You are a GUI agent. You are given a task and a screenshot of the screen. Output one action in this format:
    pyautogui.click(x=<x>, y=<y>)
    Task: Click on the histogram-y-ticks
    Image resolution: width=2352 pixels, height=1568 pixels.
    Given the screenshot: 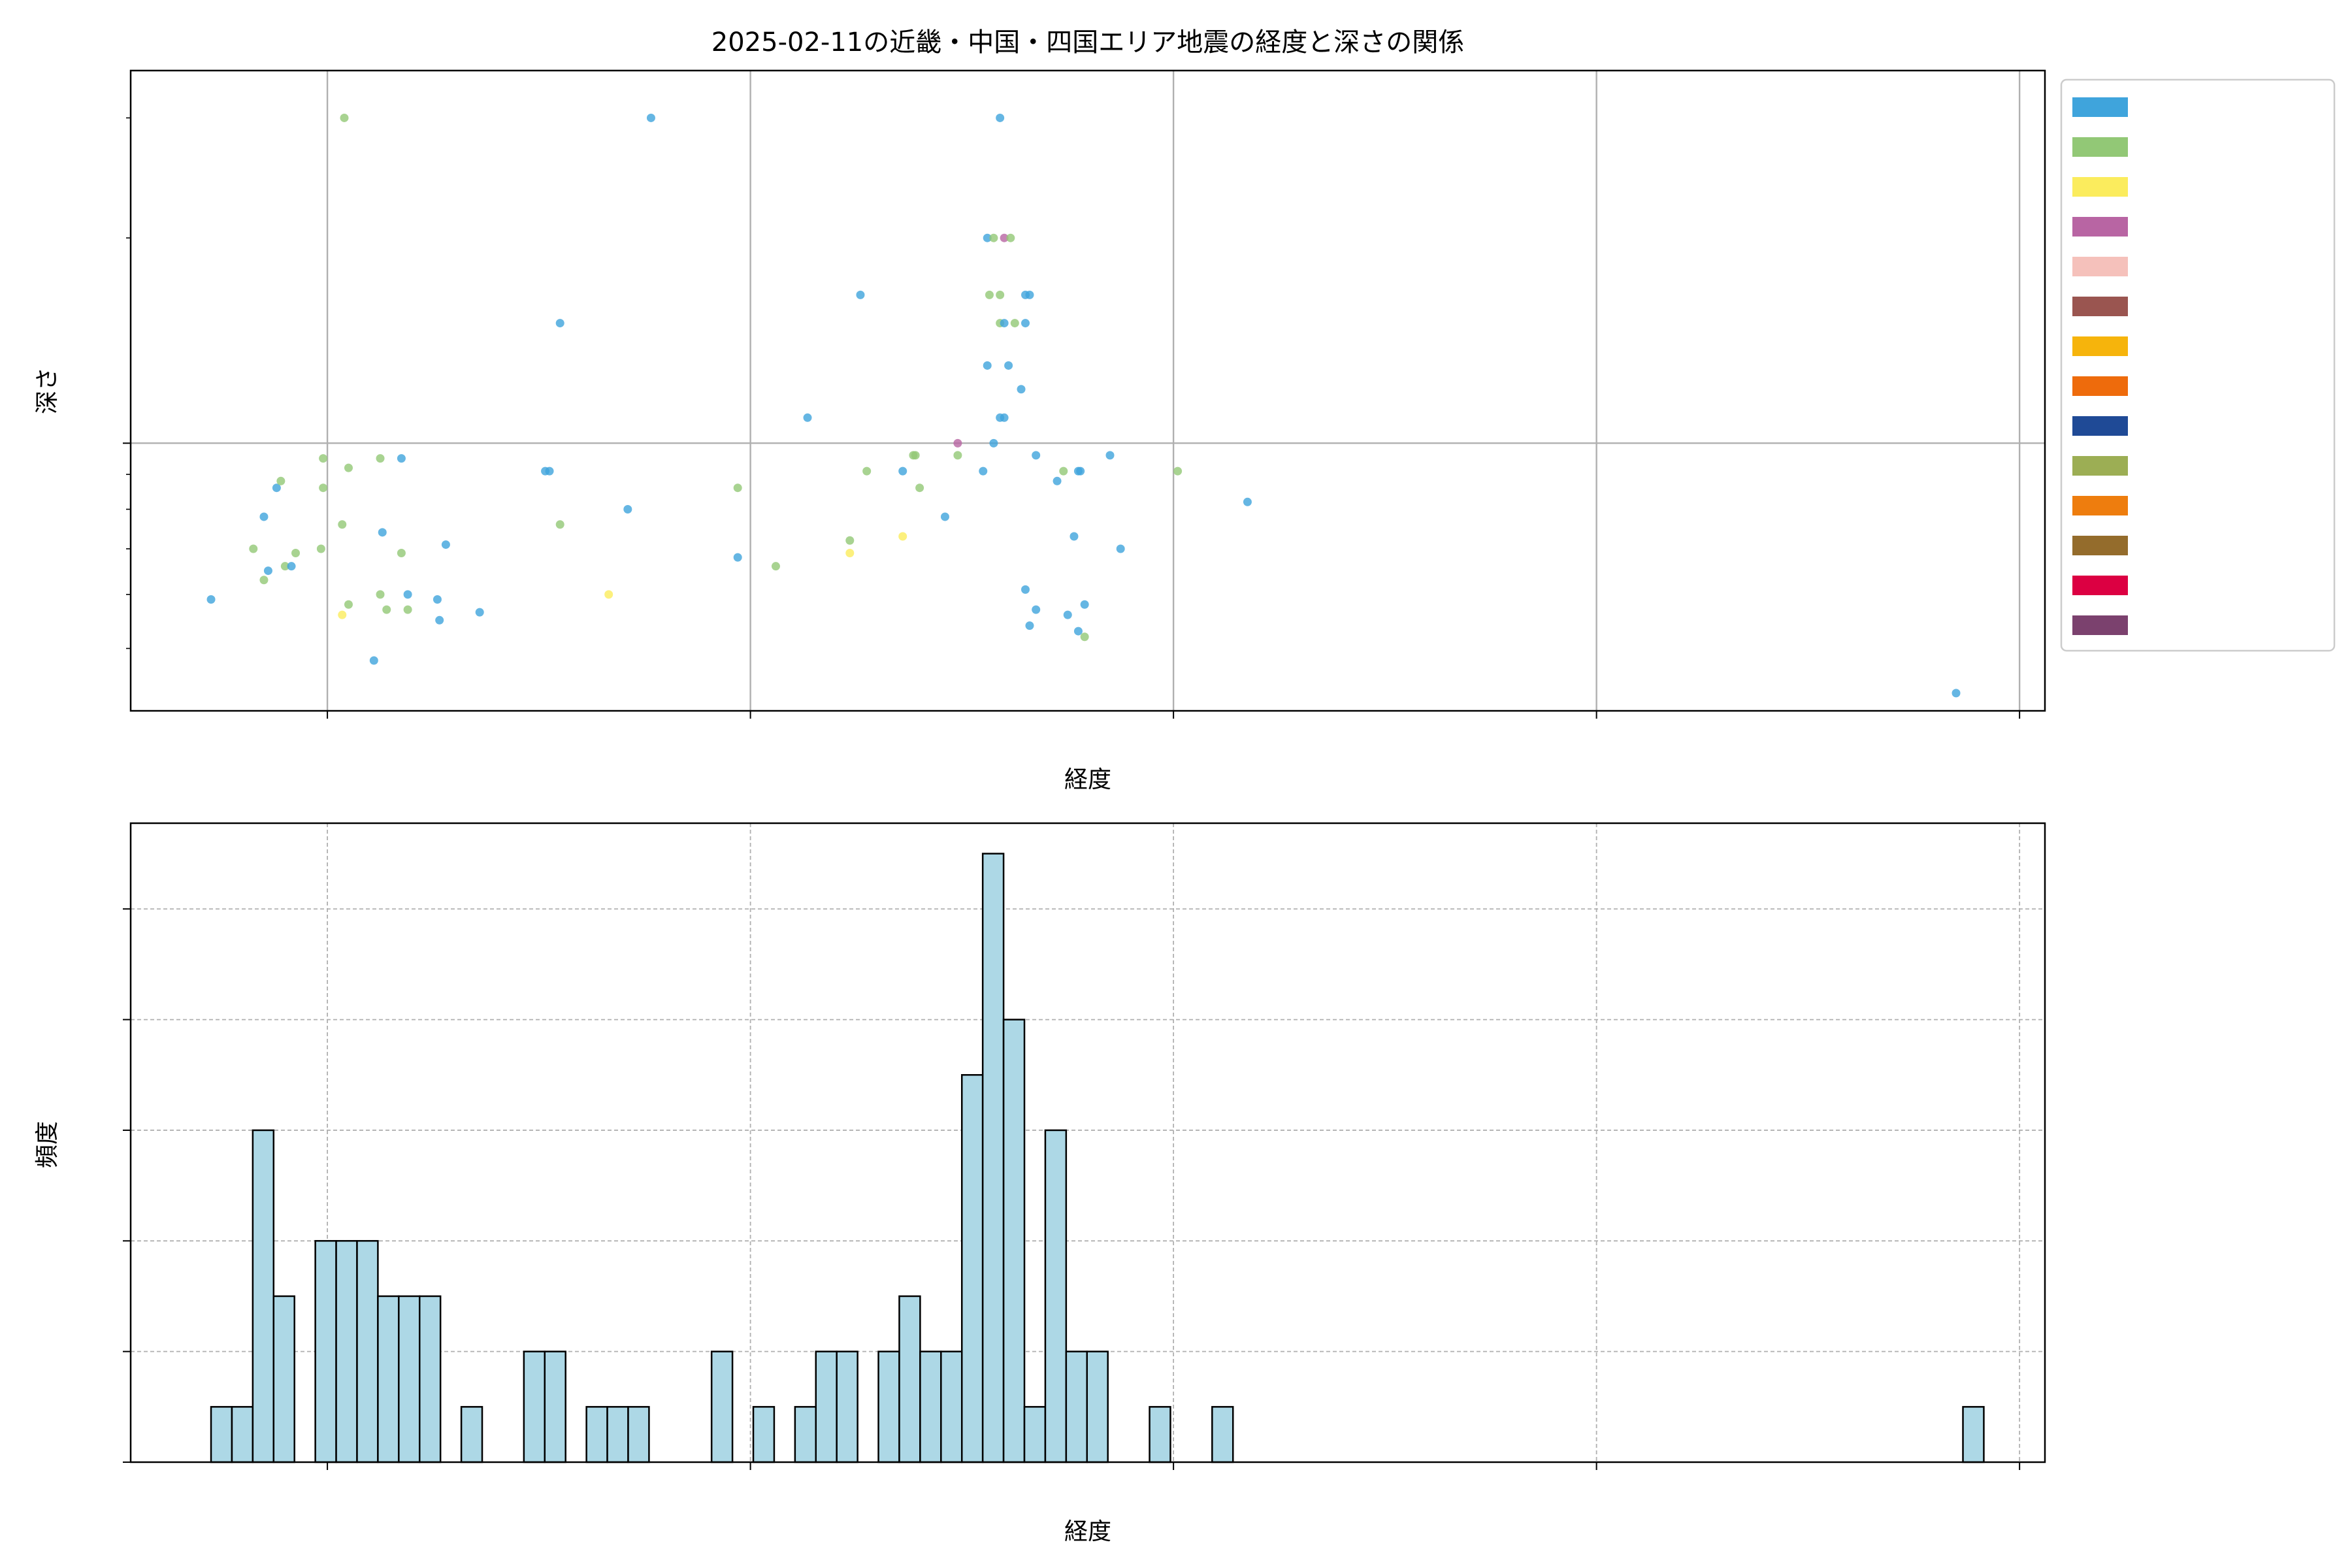 What is the action you would take?
    pyautogui.click(x=127, y=1185)
    